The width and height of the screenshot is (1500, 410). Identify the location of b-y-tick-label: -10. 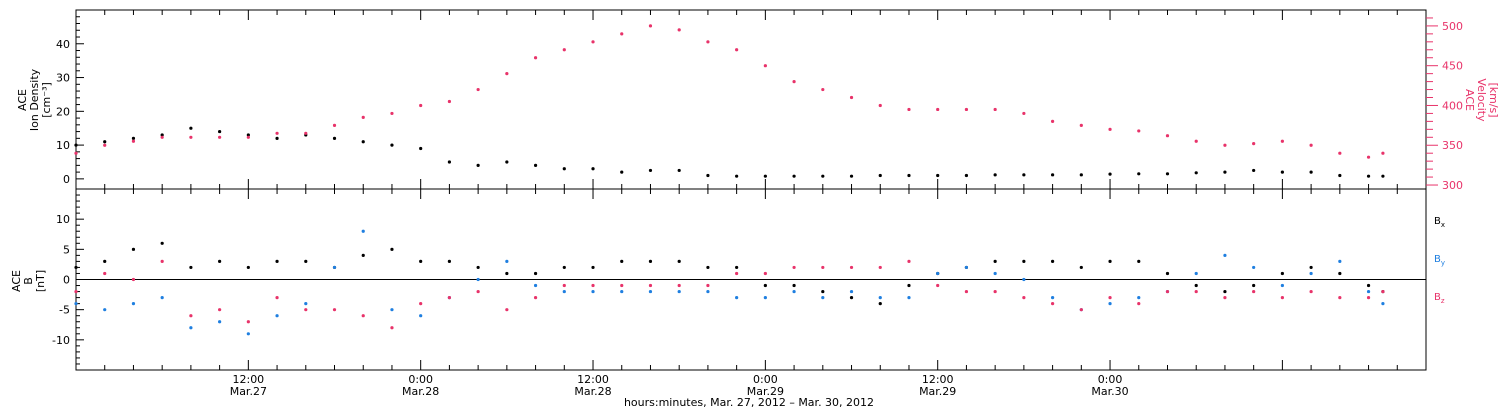
(61, 340).